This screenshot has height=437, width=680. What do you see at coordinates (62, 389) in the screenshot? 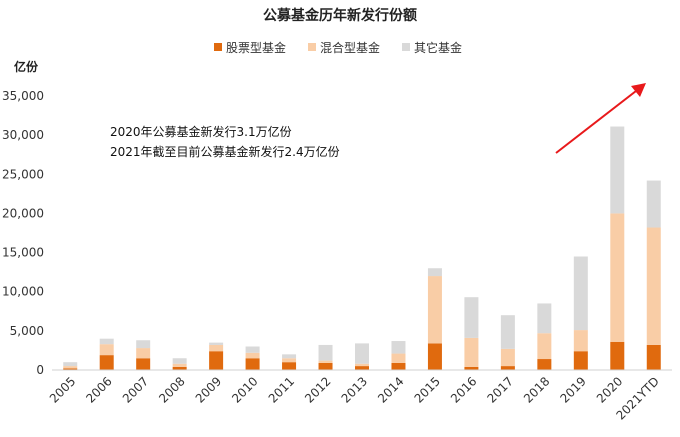
I see `x-tick-label: 2005` at bounding box center [62, 389].